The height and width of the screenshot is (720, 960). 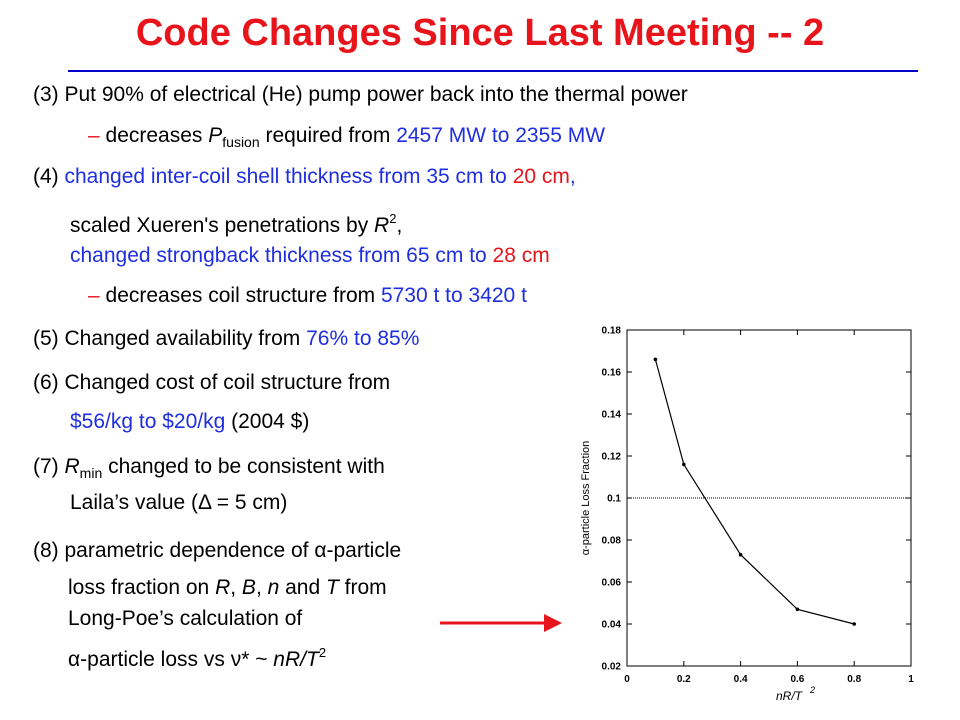 What do you see at coordinates (273, 587) in the screenshot?
I see `n-var: n` at bounding box center [273, 587].